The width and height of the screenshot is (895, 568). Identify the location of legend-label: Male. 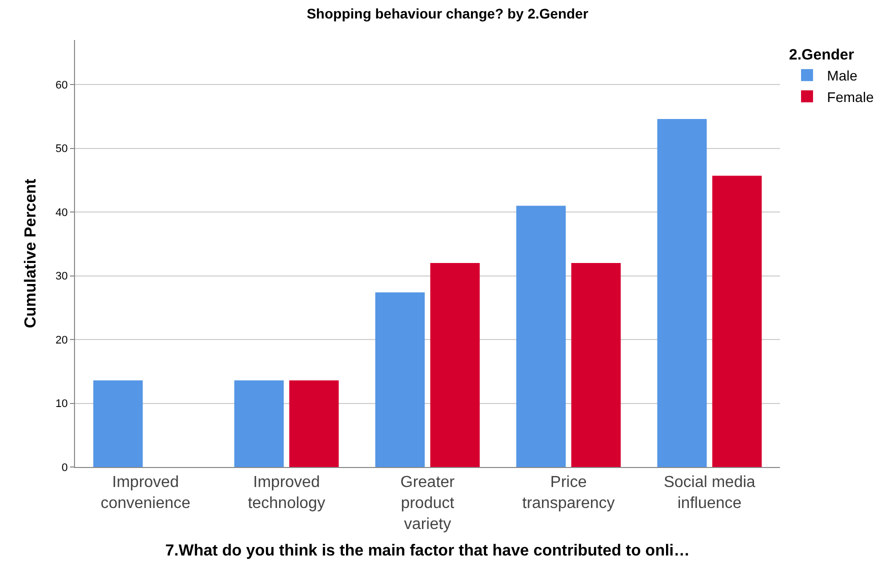
(842, 76).